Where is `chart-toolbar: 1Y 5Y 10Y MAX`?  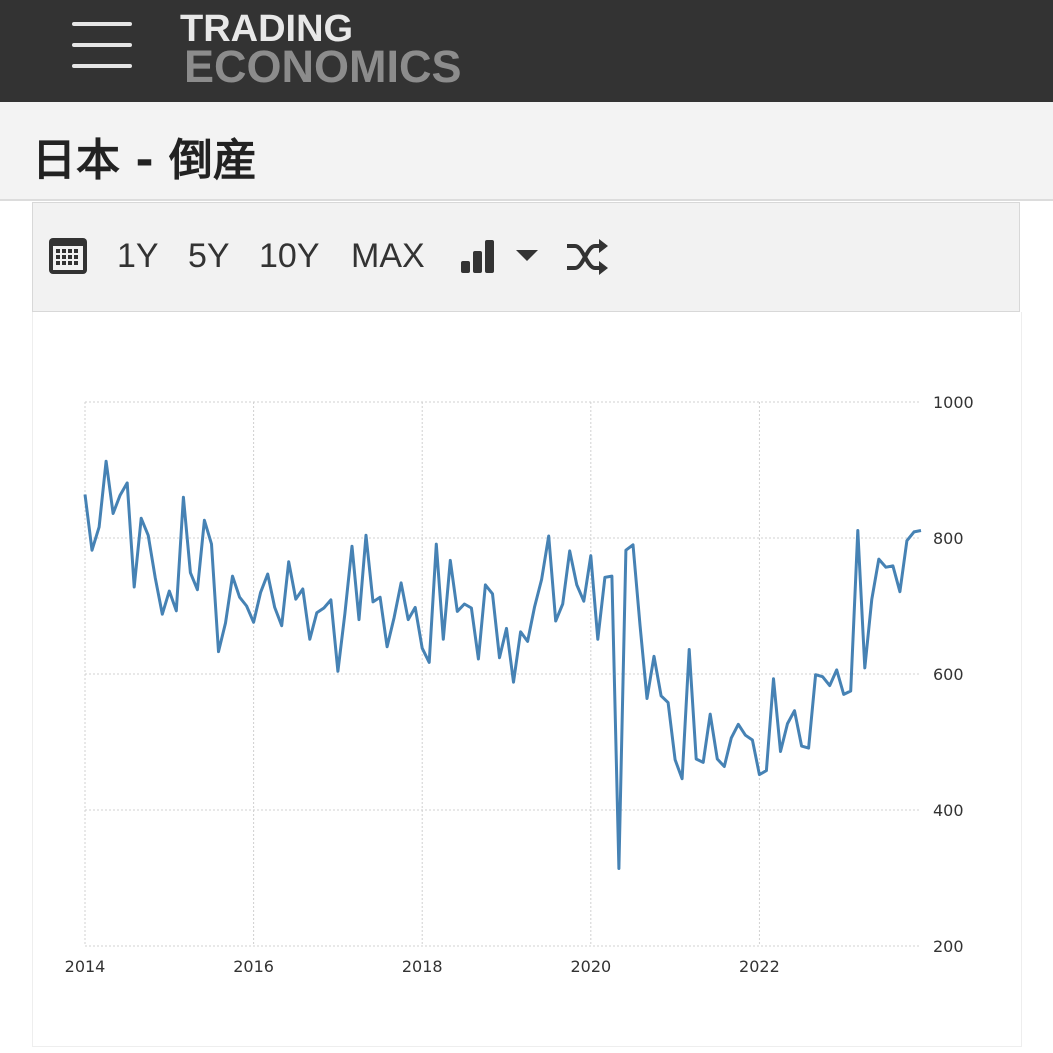
chart-toolbar: 1Y 5Y 10Y MAX is located at coordinates (526, 257).